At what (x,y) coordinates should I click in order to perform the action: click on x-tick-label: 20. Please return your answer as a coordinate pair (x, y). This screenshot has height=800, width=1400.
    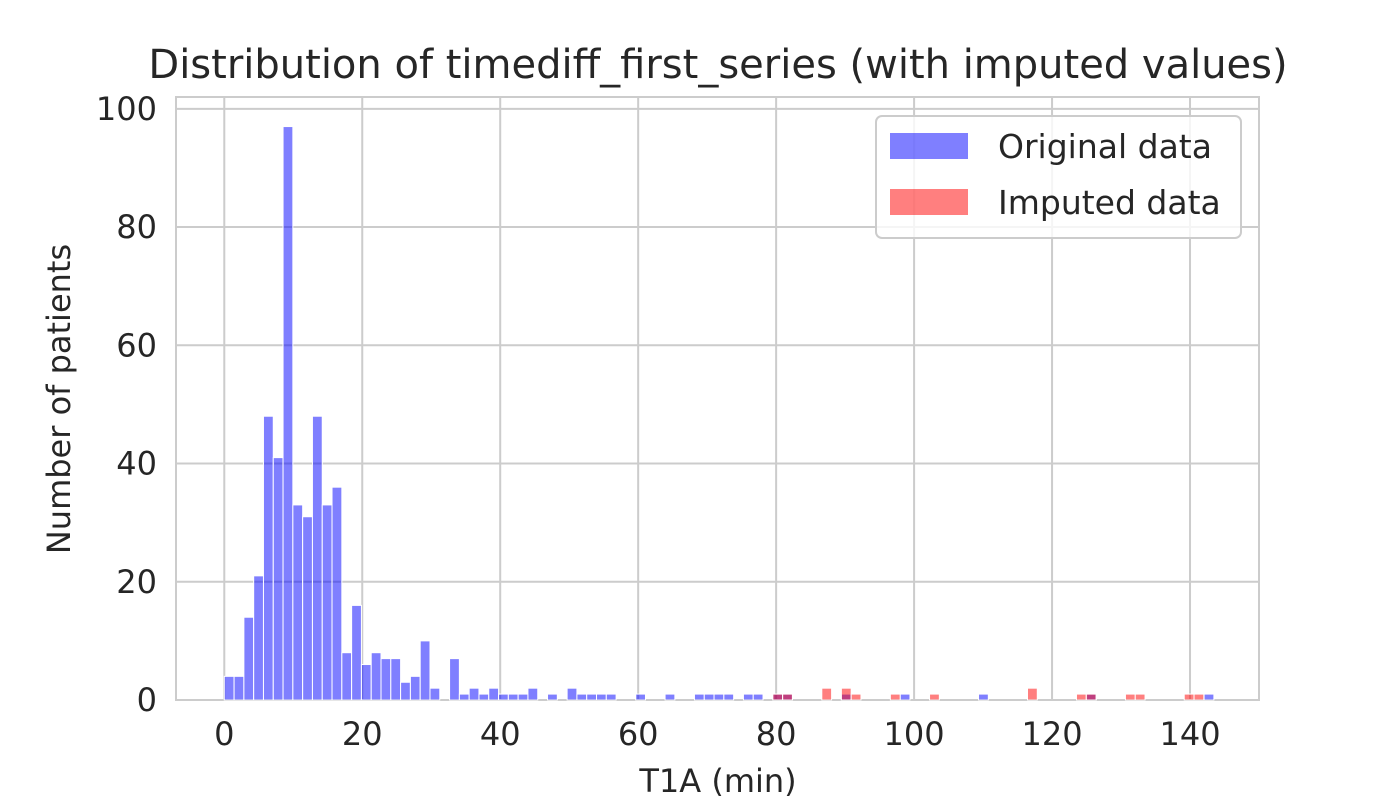
    Looking at the image, I should click on (362, 734).